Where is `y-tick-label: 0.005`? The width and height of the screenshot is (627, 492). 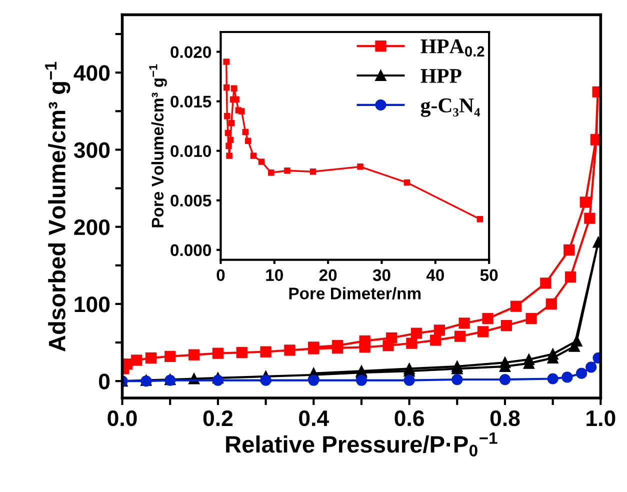
y-tick-label: 0.005 is located at coordinates (191, 200).